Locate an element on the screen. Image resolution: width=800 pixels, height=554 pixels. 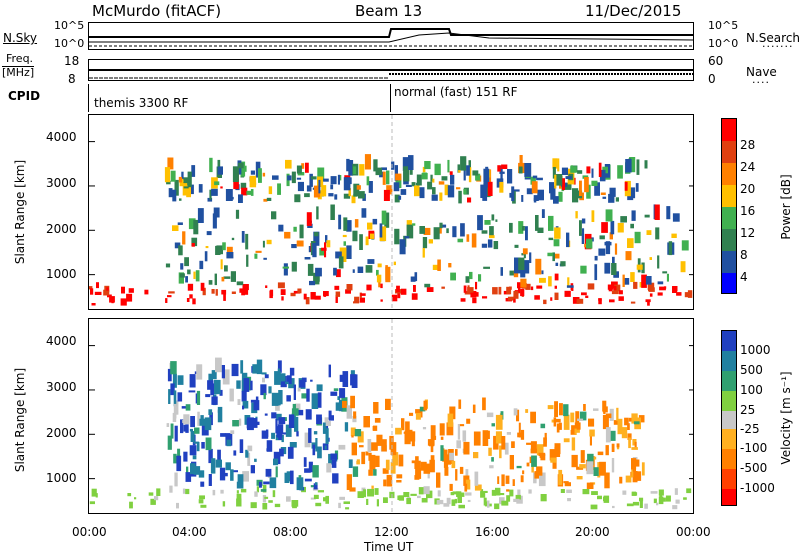
nave-tick-bottom: 0 is located at coordinates (712, 79).